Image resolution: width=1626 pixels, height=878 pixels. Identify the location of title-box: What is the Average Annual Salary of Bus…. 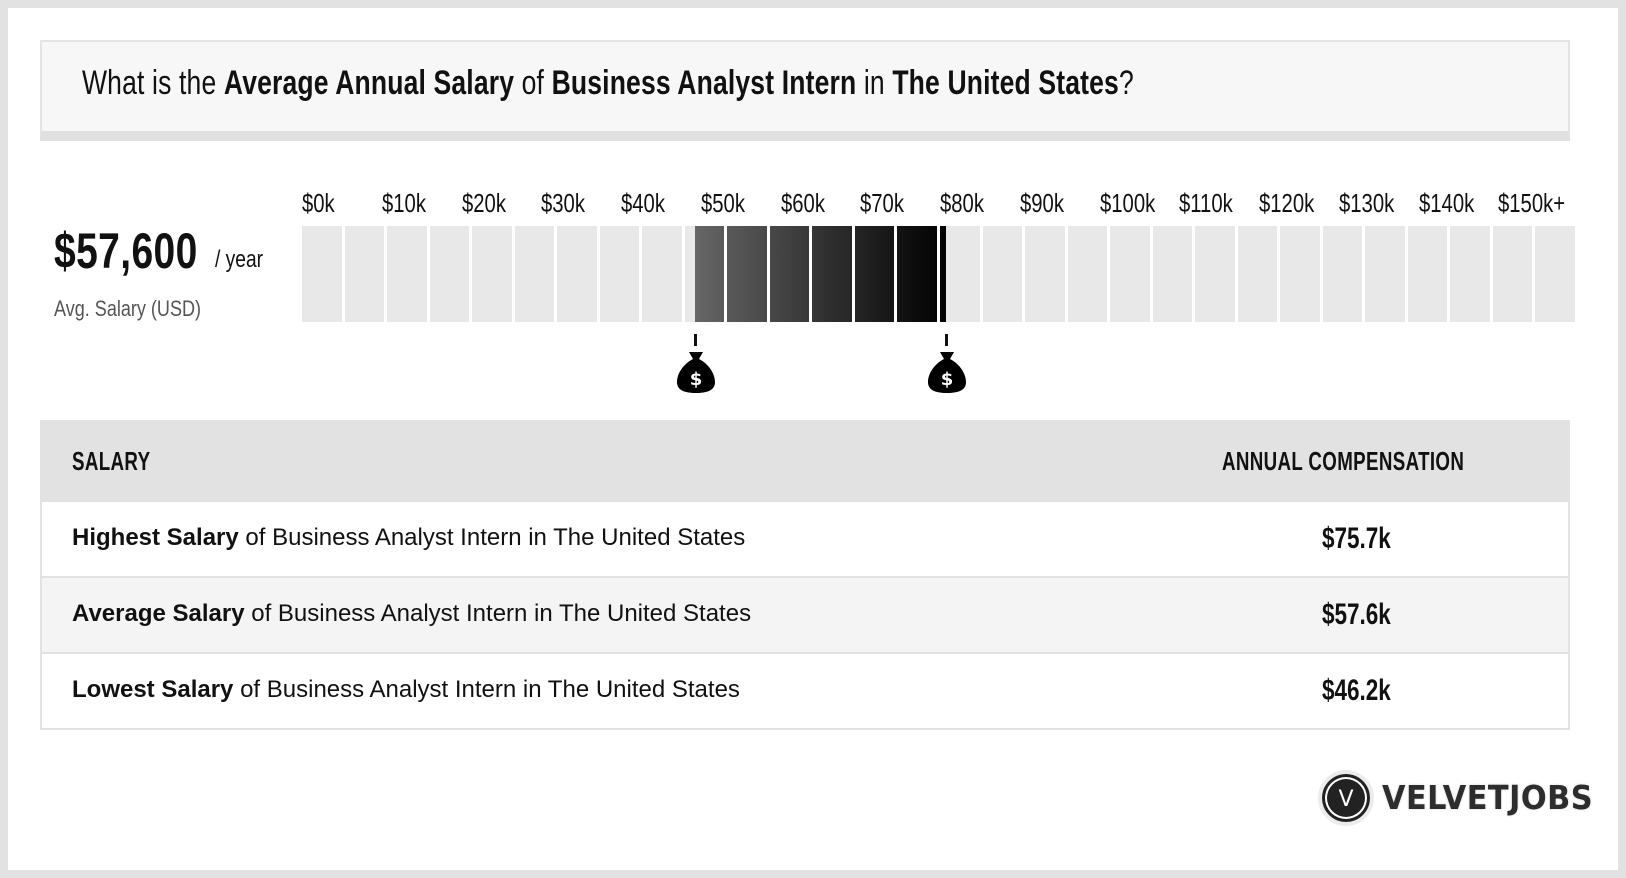
(805, 90).